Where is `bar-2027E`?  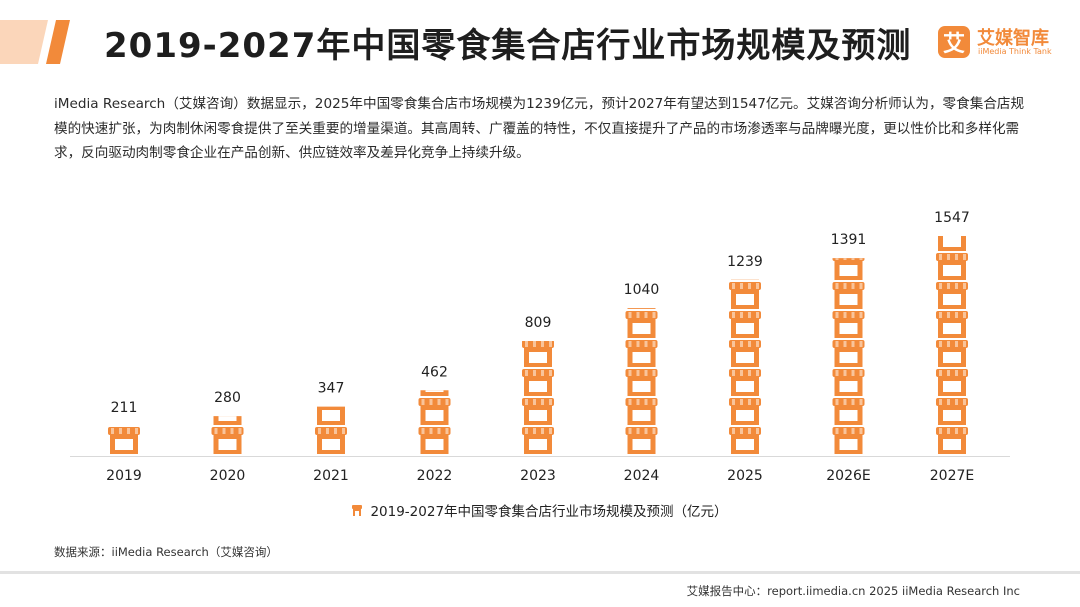 bar-2027E is located at coordinates (952, 345).